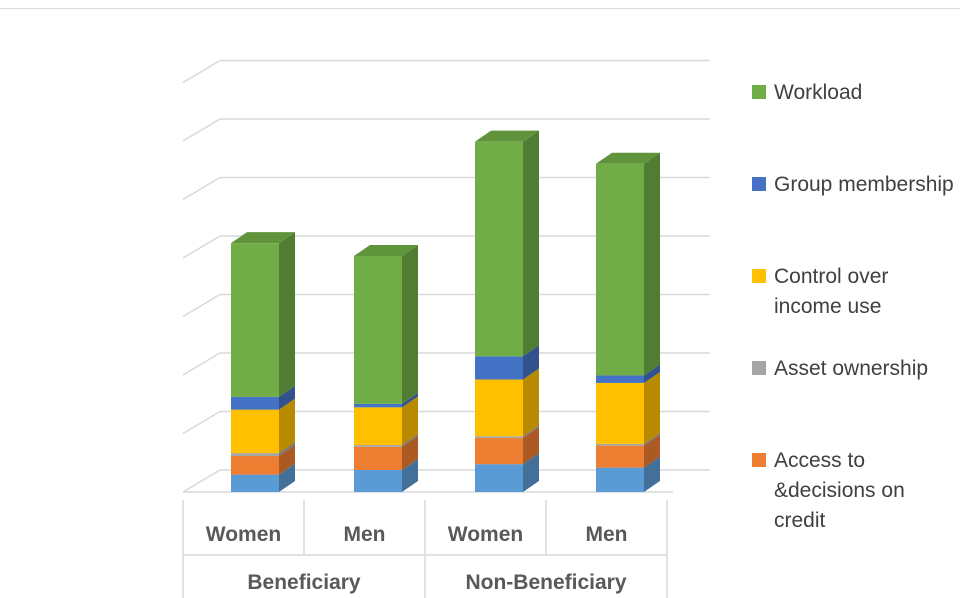 The image size is (960, 598). Describe the element at coordinates (839, 490) in the screenshot. I see `legend-label-access-to-credit: Access to &decisions on credit` at that location.